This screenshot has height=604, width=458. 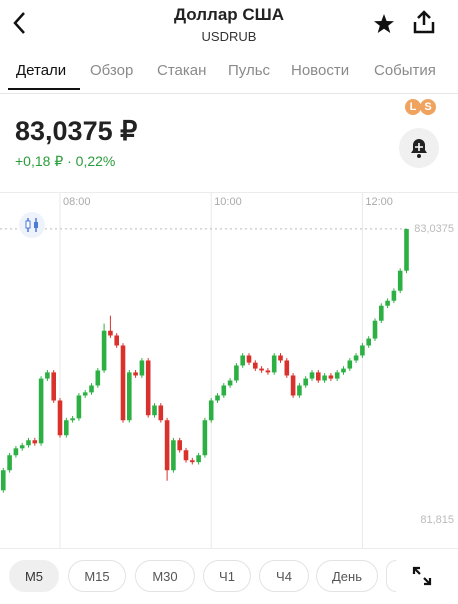 What do you see at coordinates (228, 202) in the screenshot?
I see `x-tick-label: 10:00` at bounding box center [228, 202].